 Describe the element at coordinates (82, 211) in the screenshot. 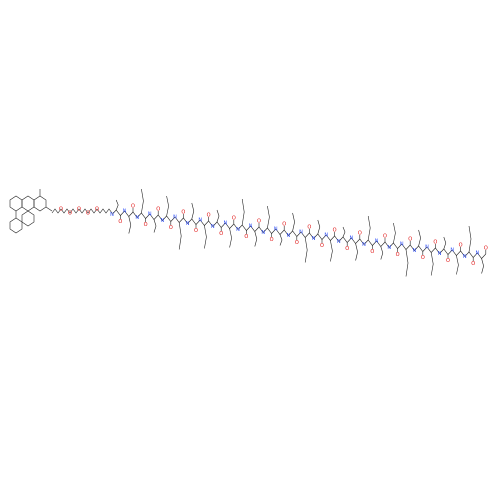

I see `linker-bond` at that location.